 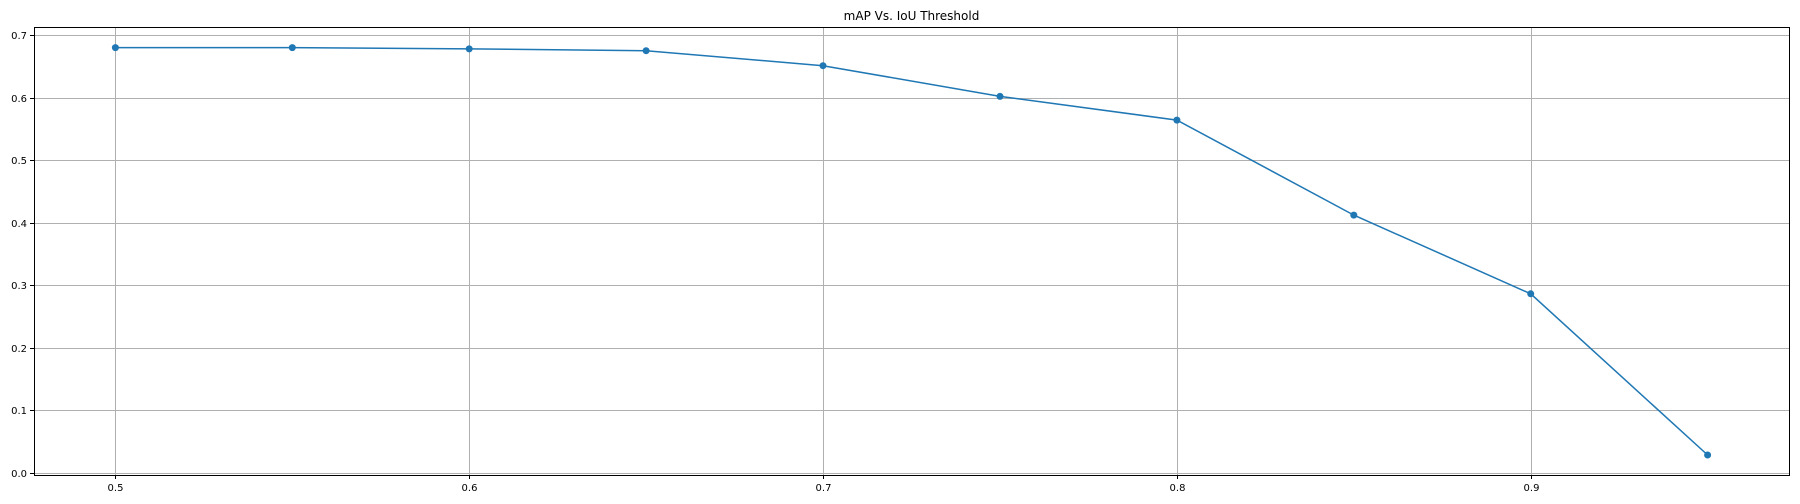 I want to click on y-tick-label: 0.7, so click(x=19, y=36).